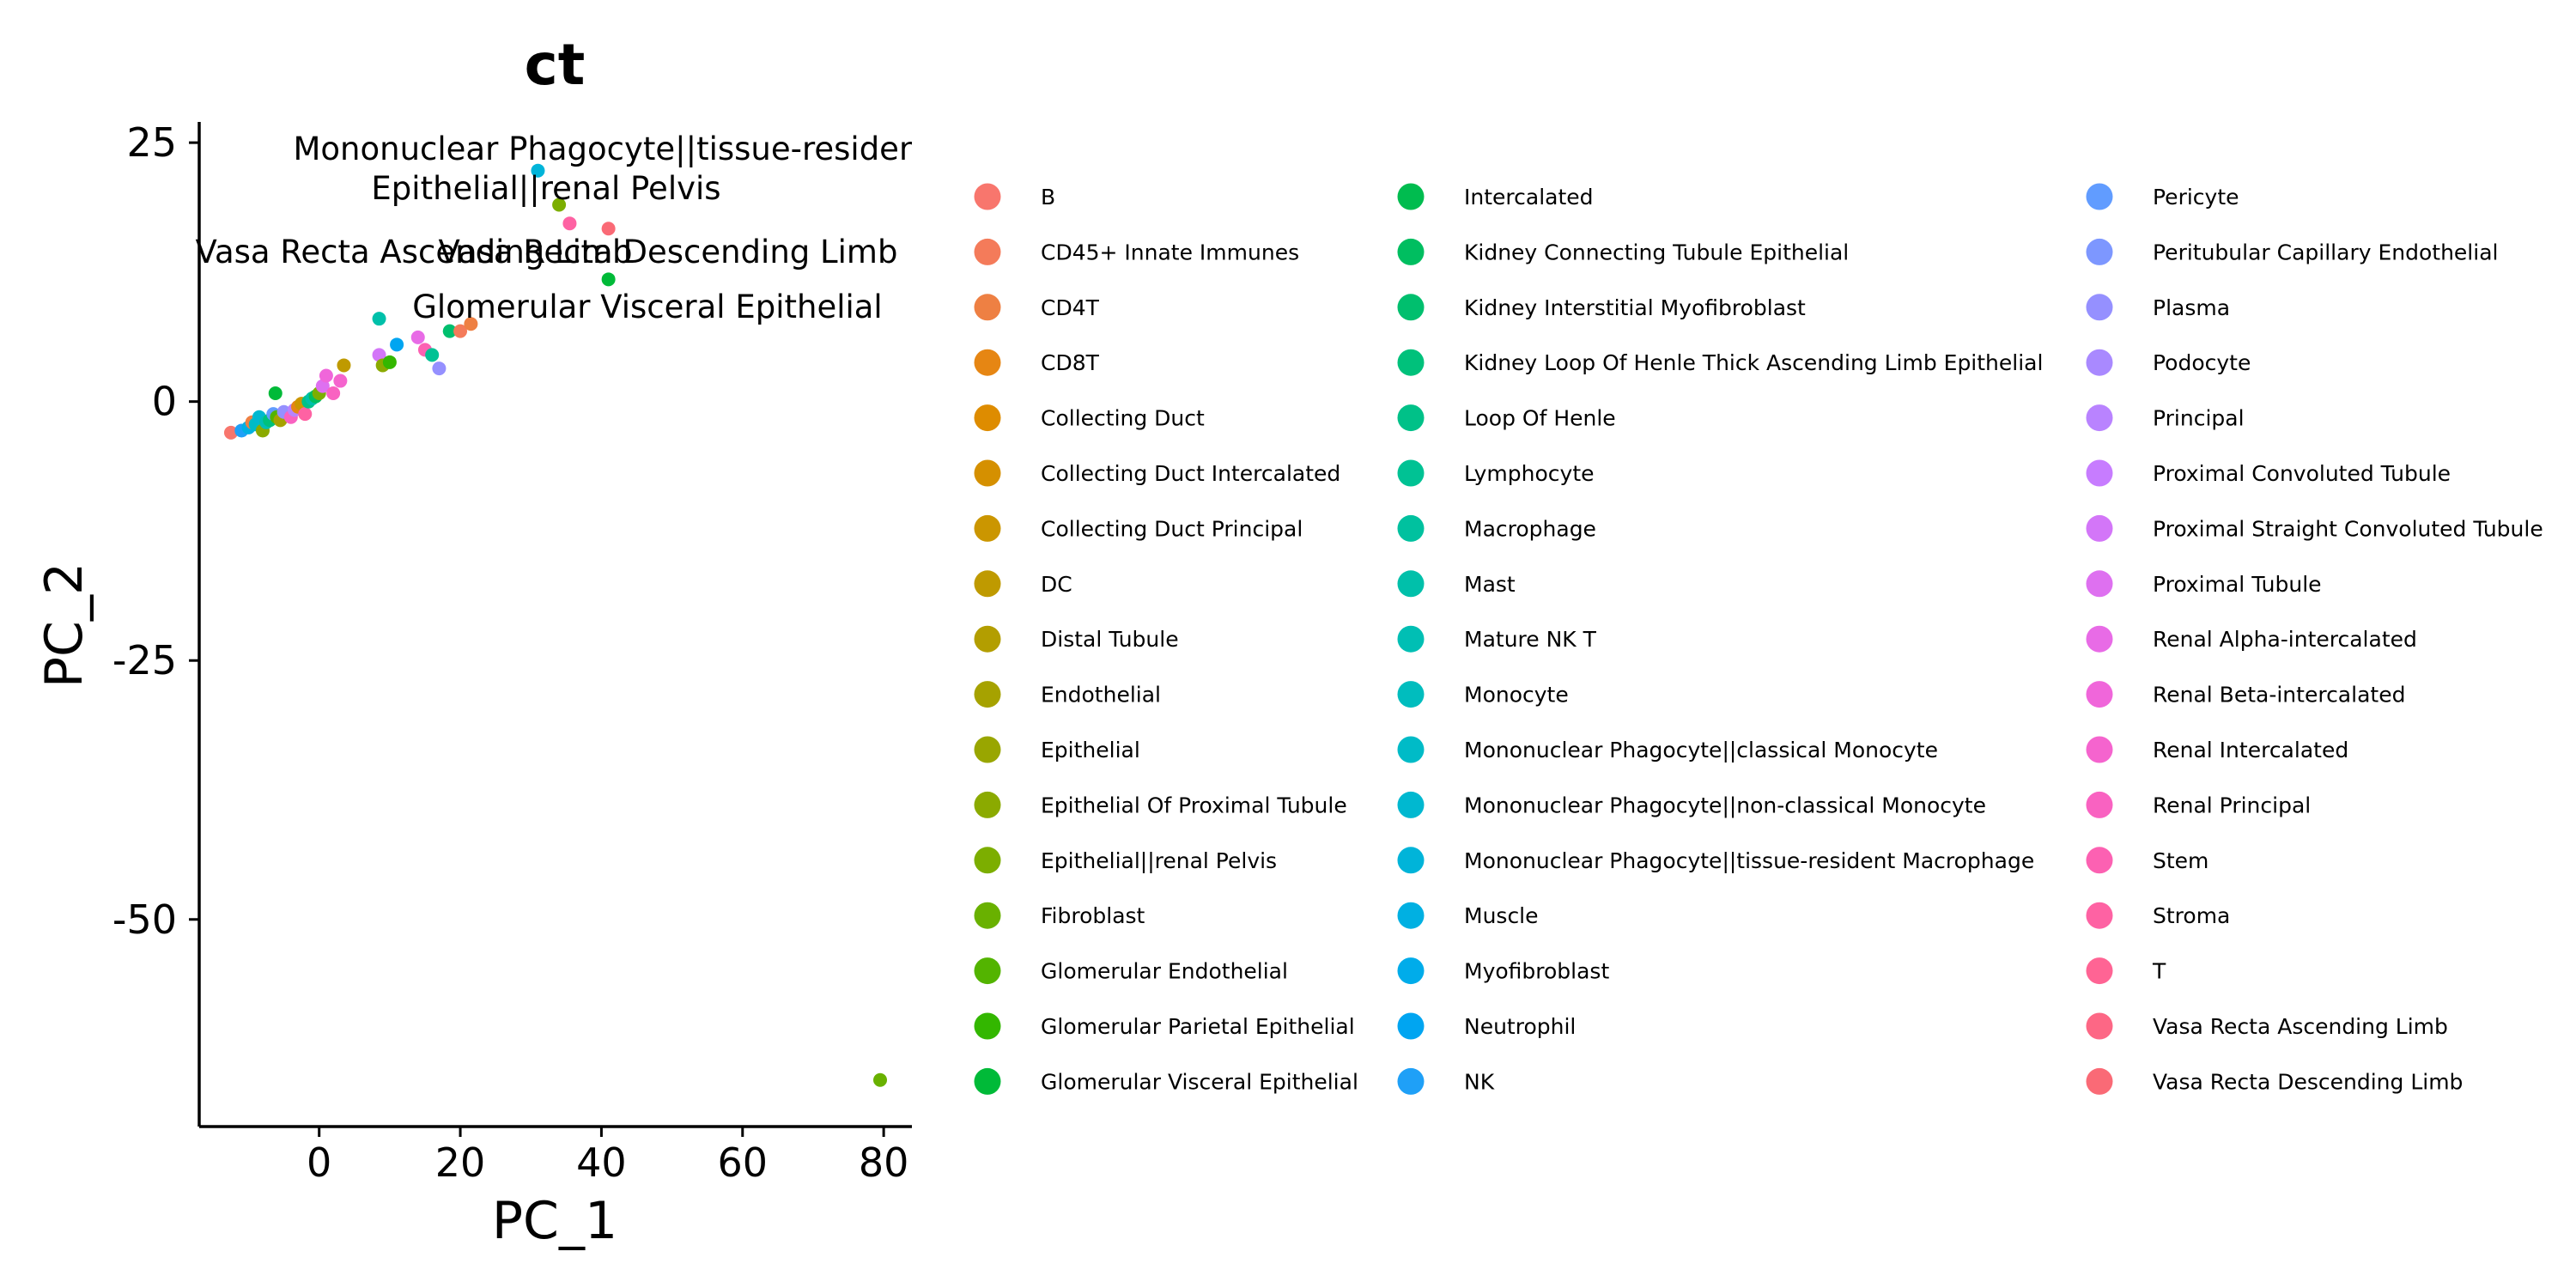 The image size is (2576, 1288). Describe the element at coordinates (1502, 915) in the screenshot. I see `legend-label: Muscle` at that location.